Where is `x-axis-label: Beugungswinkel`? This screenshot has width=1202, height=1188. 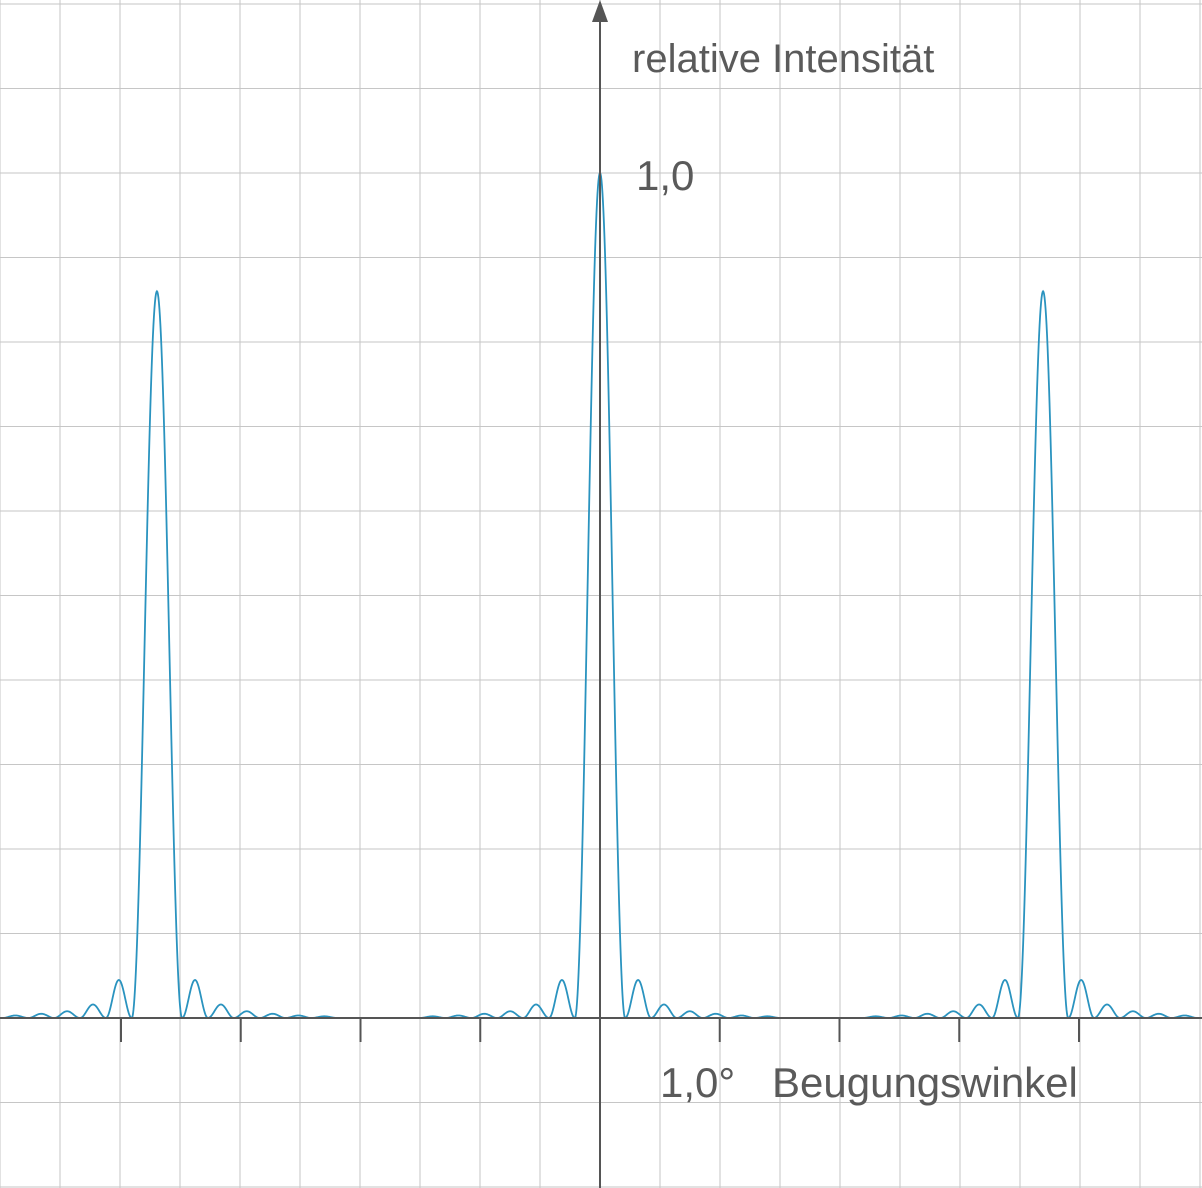
x-axis-label: Beugungswinkel is located at coordinates (925, 1082).